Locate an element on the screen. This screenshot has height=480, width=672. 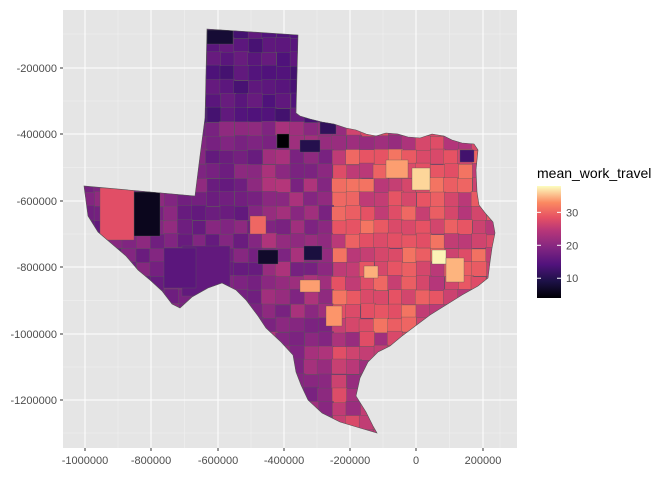
legend-tick-label: 10 is located at coordinates (572, 279).